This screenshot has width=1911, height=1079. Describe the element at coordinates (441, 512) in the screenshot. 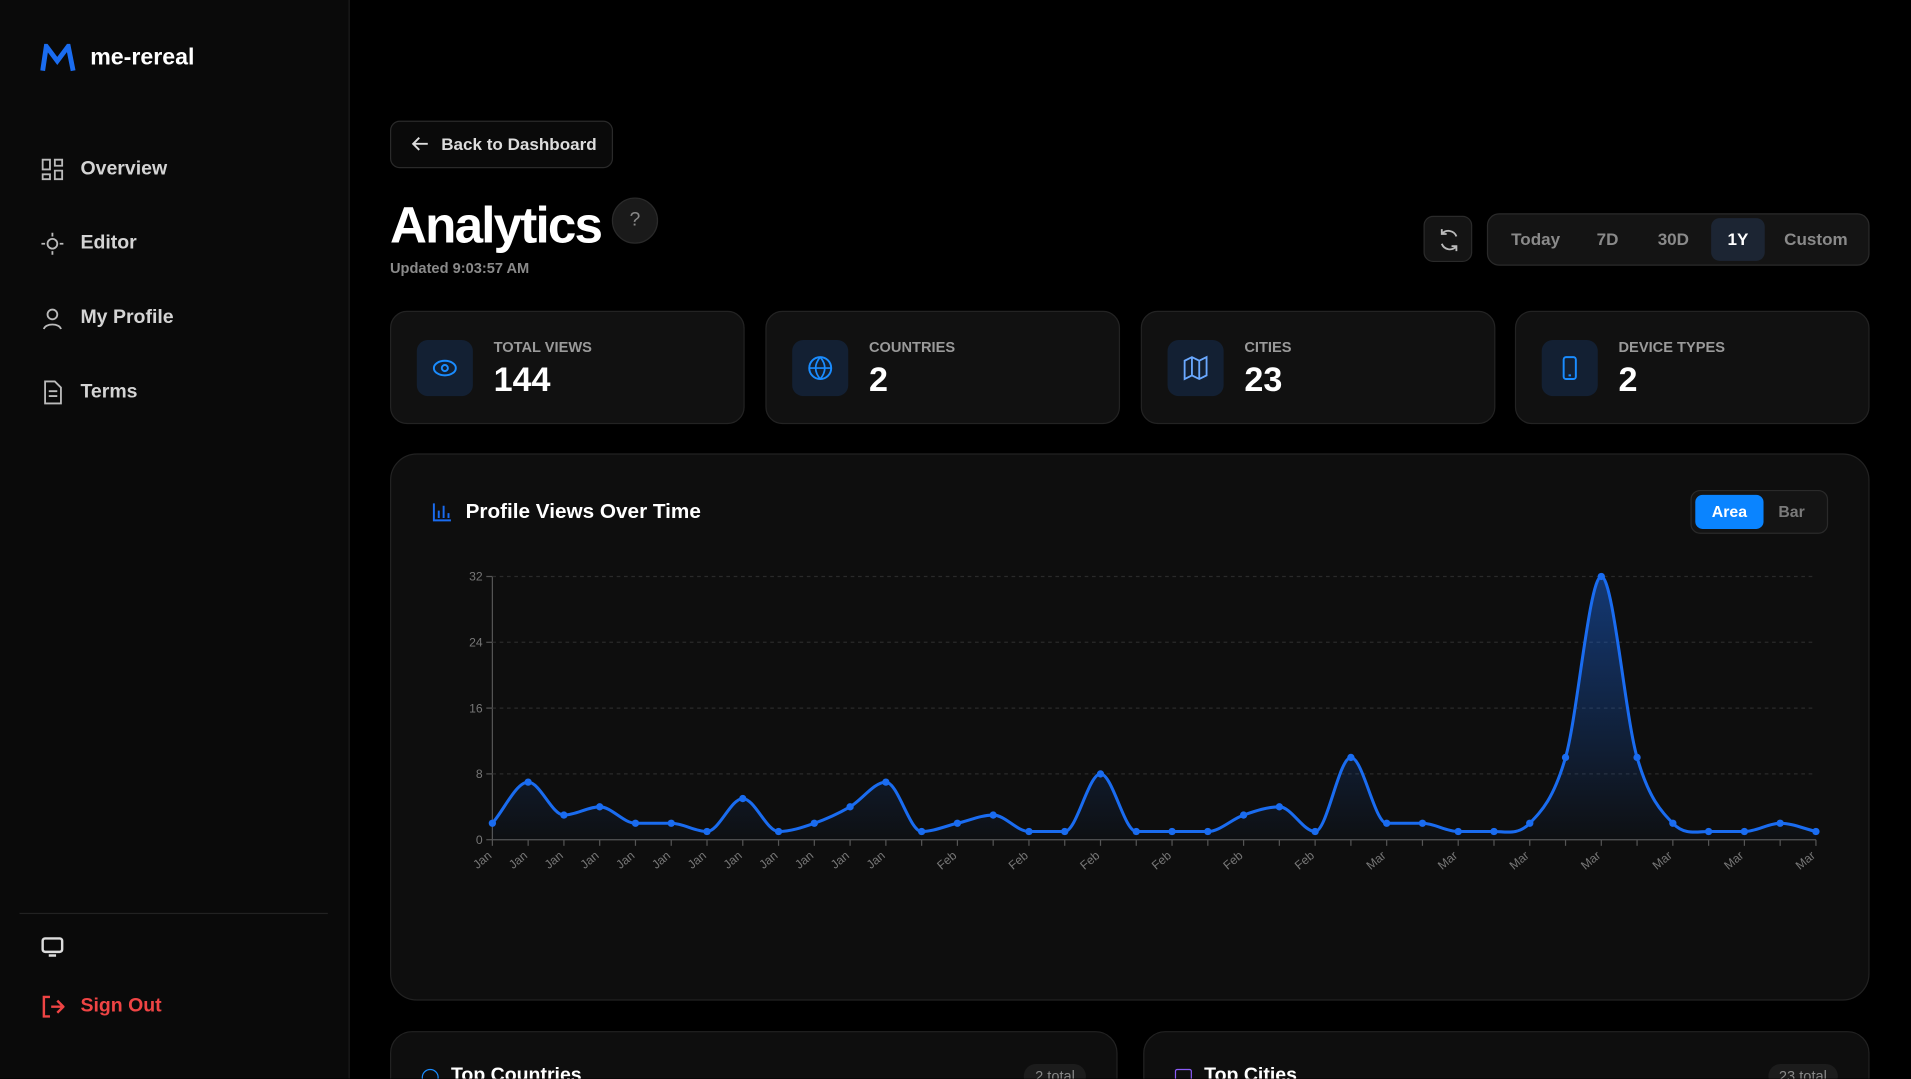

I see `chart-icon` at that location.